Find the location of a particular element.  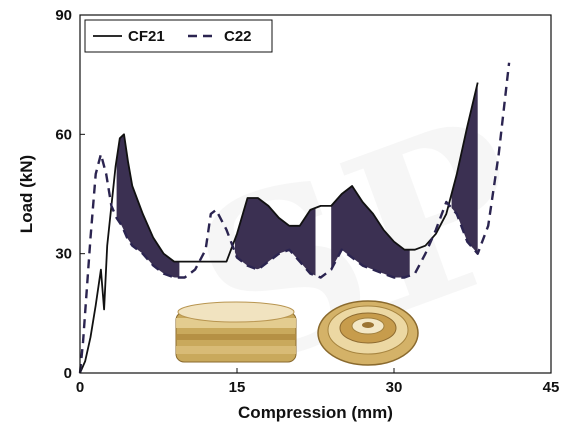

y-tick-label: 60 is located at coordinates (63, 134).